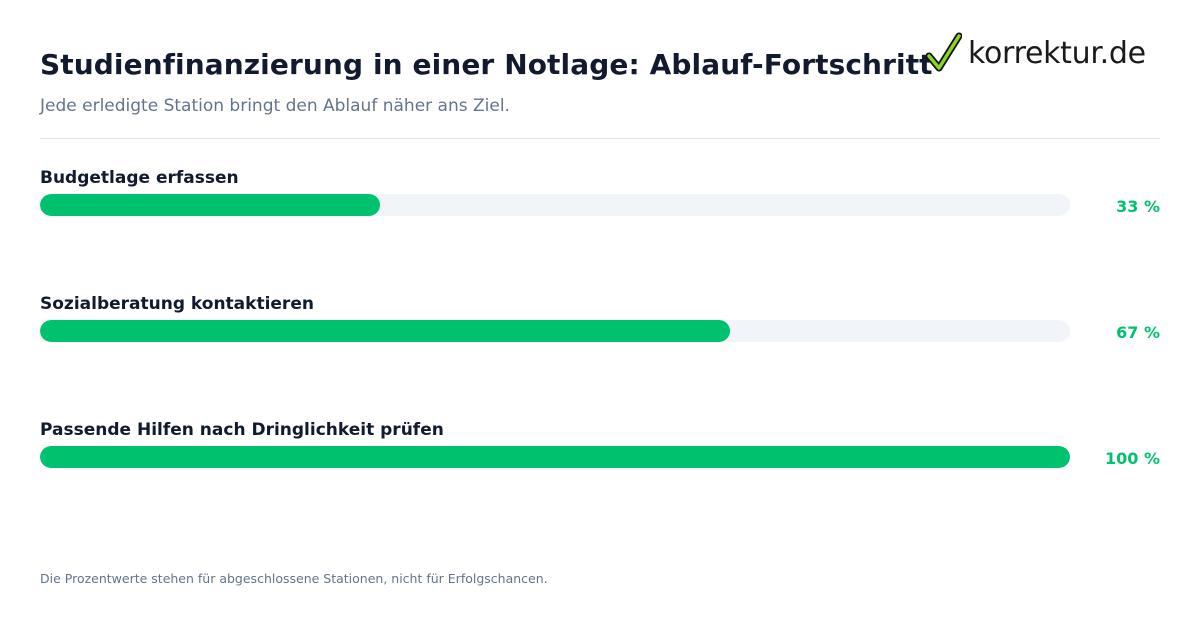  I want to click on bar-label: Budgetlage erfassen, so click(139, 178).